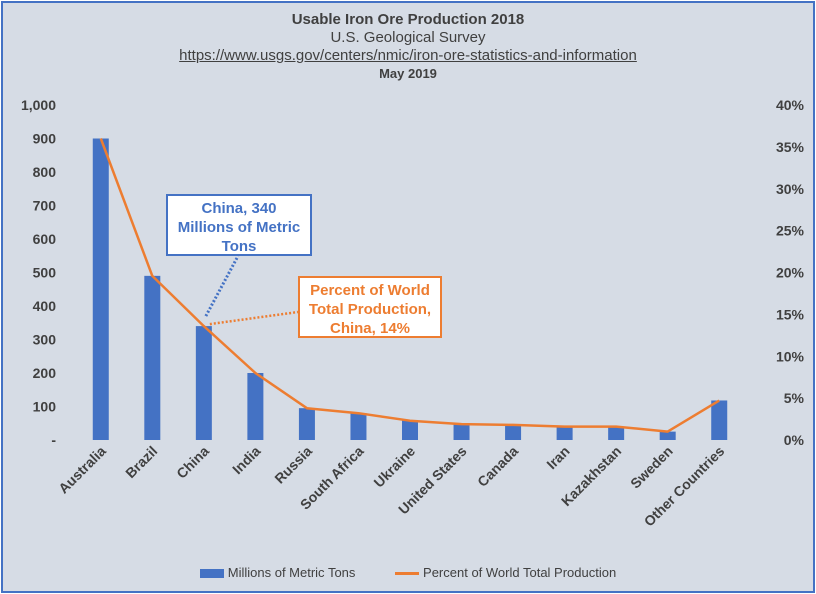 Image resolution: width=816 pixels, height=594 pixels. Describe the element at coordinates (38, 105) in the screenshot. I see `y-left-tick-label: 1,000` at that location.